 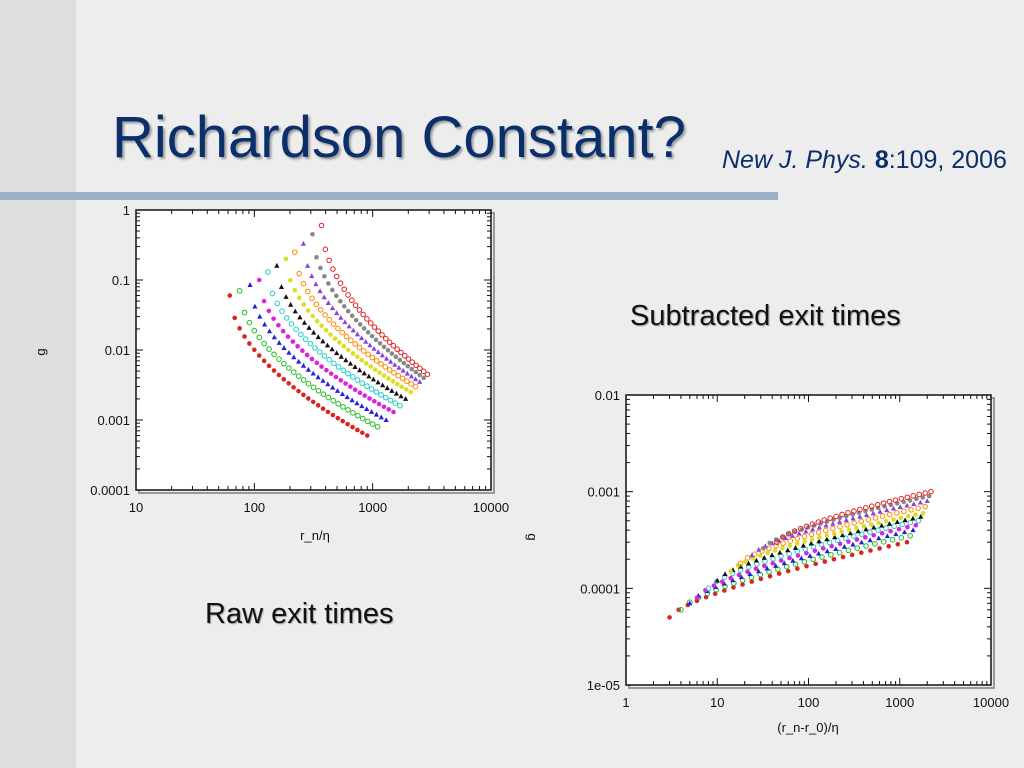 I want to click on slide-title: Richardson Constant?, so click(x=399, y=137).